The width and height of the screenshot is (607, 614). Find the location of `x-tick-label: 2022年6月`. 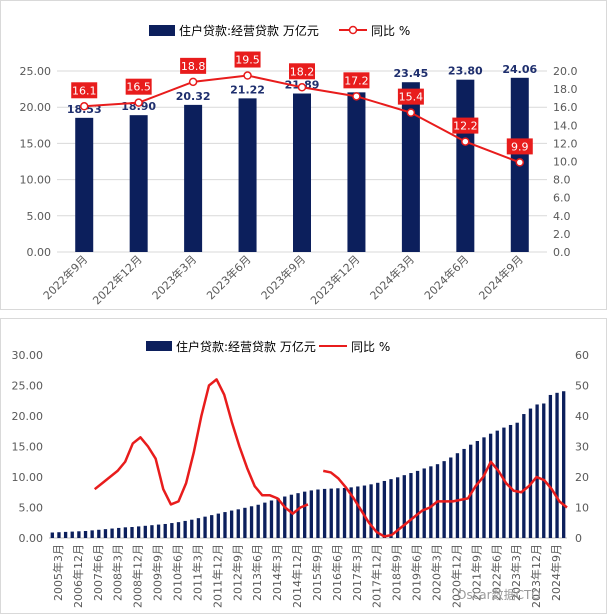

x-tick-label: 2022年6月 is located at coordinates (496, 572).